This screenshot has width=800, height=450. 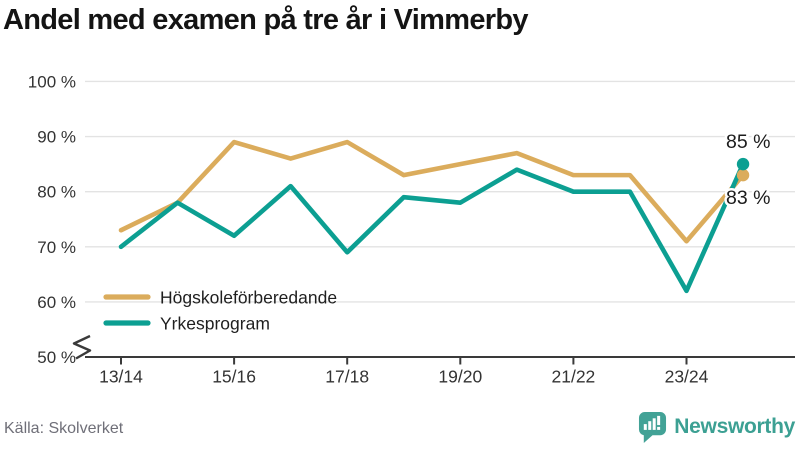 I want to click on logo-bars, so click(x=652, y=422).